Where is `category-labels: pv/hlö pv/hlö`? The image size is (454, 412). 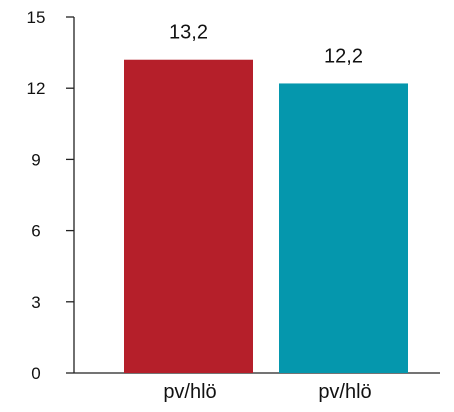 category-labels: pv/hlö pv/hlö is located at coordinates (267, 392).